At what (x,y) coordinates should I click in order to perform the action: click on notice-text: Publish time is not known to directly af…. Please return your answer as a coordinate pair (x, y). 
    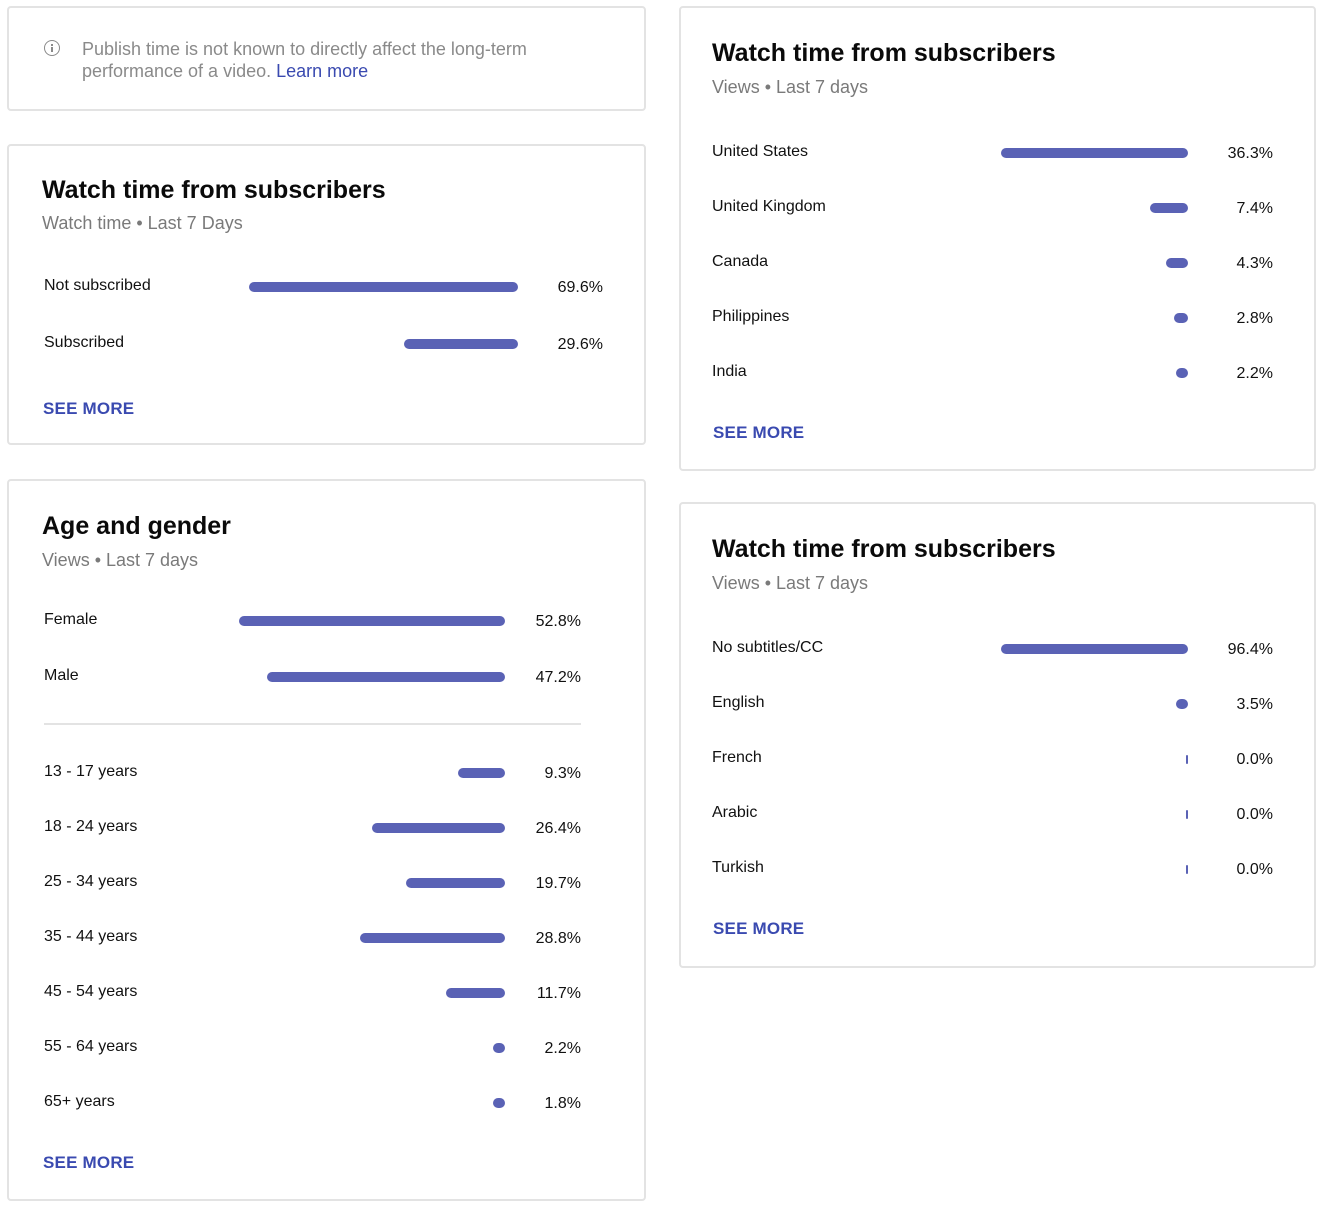
    Looking at the image, I should click on (342, 60).